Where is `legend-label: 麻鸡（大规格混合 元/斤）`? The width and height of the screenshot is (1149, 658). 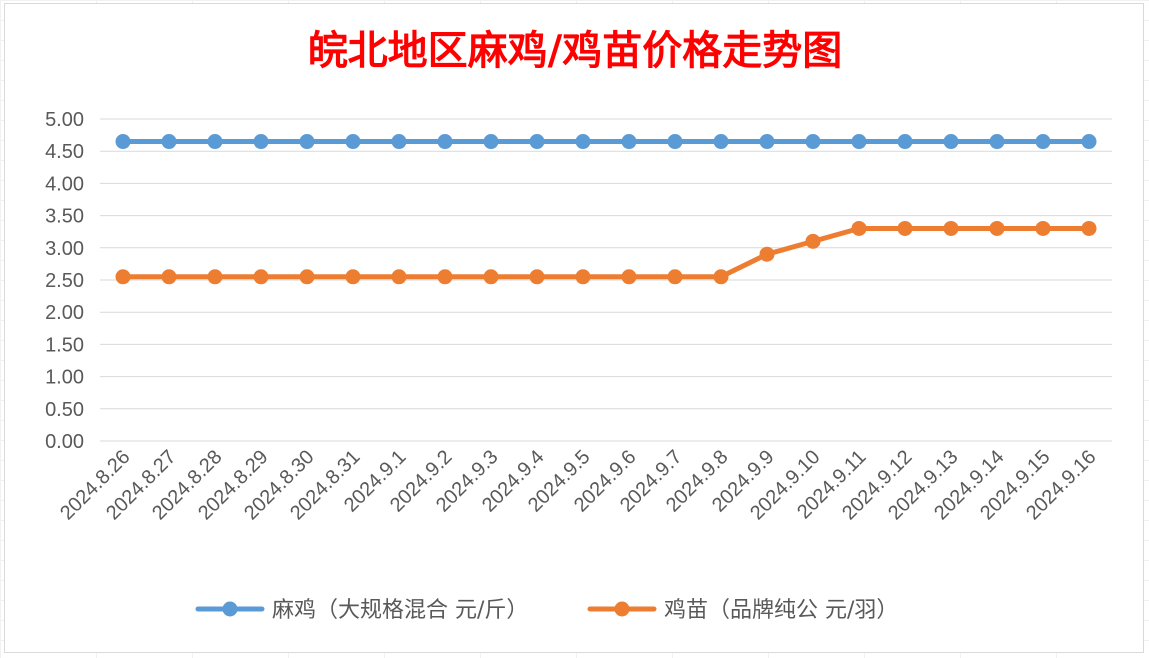
legend-label: 麻鸡（大规格混合 元/斤） is located at coordinates (400, 610).